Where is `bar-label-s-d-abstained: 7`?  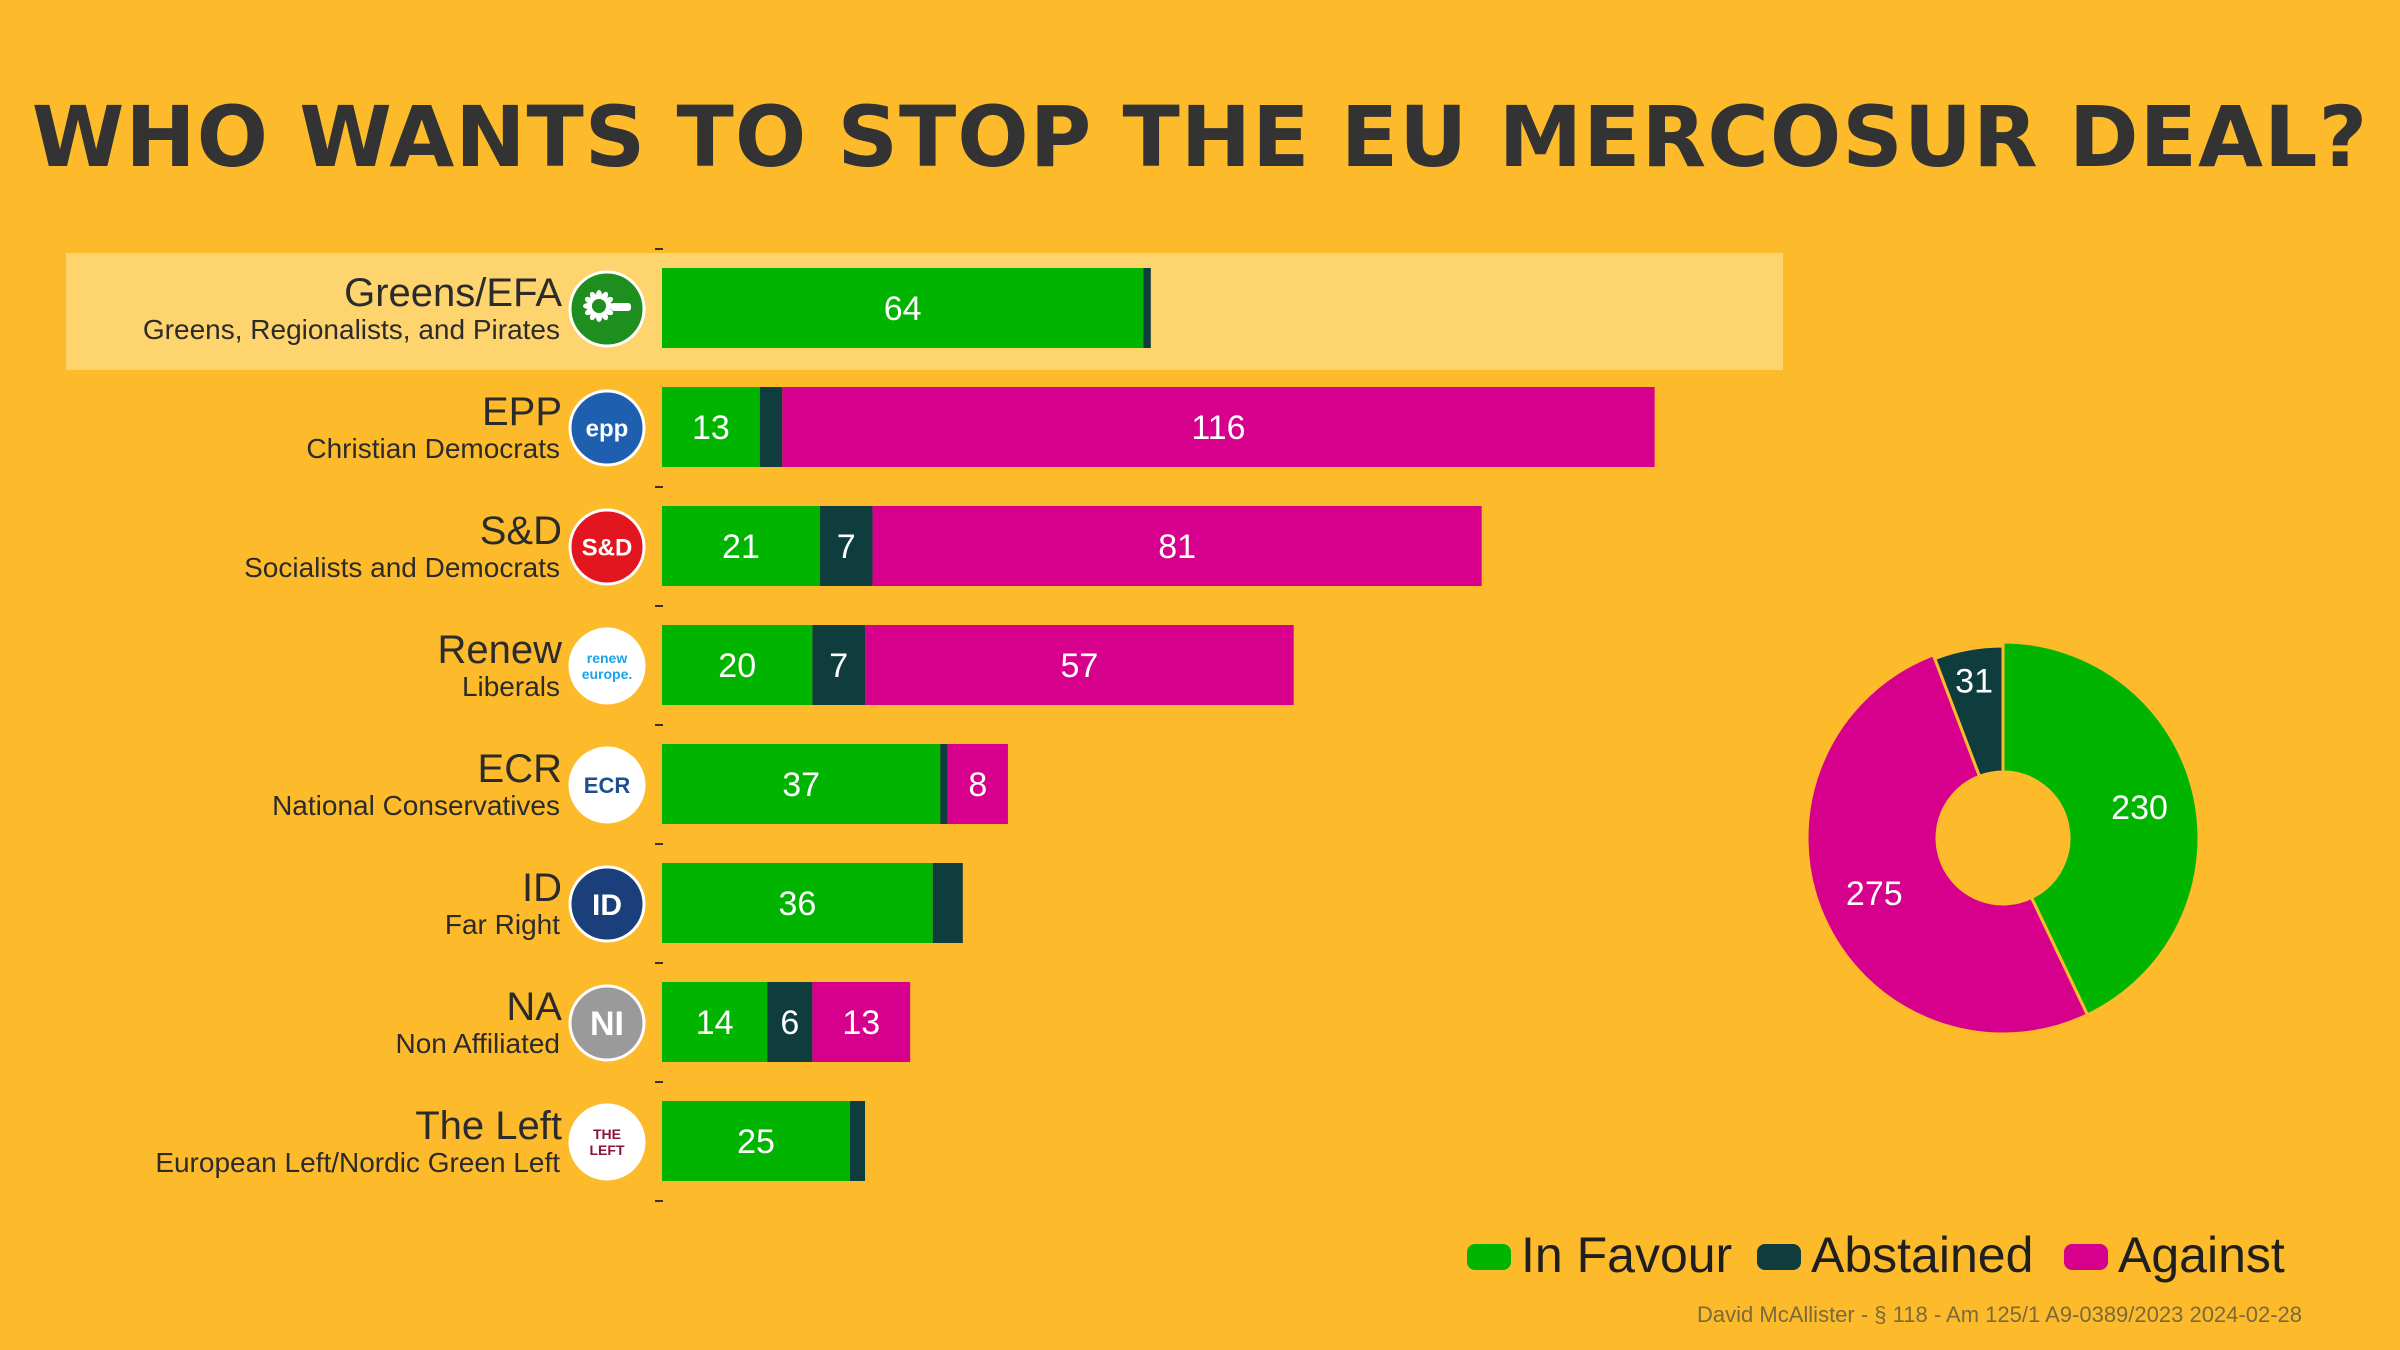 bar-label-s-d-abstained: 7 is located at coordinates (846, 547).